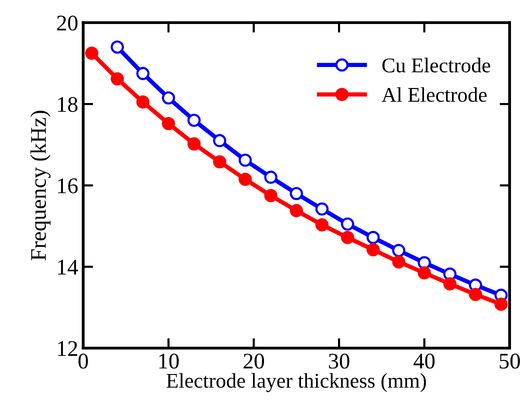  Describe the element at coordinates (83, 361) in the screenshot. I see `x-tick-label: 0` at that location.